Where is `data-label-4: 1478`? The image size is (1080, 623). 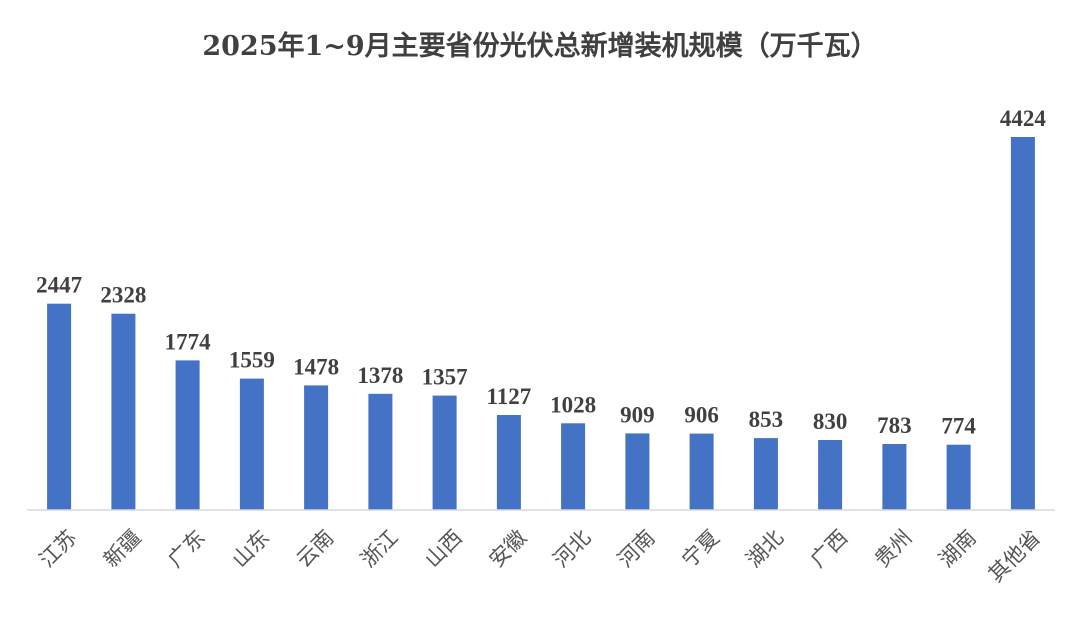
data-label-4: 1478 is located at coordinates (316, 366).